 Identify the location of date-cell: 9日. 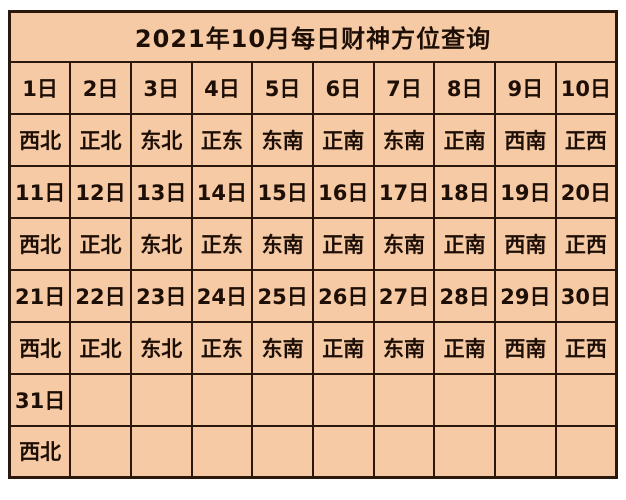
(525, 87).